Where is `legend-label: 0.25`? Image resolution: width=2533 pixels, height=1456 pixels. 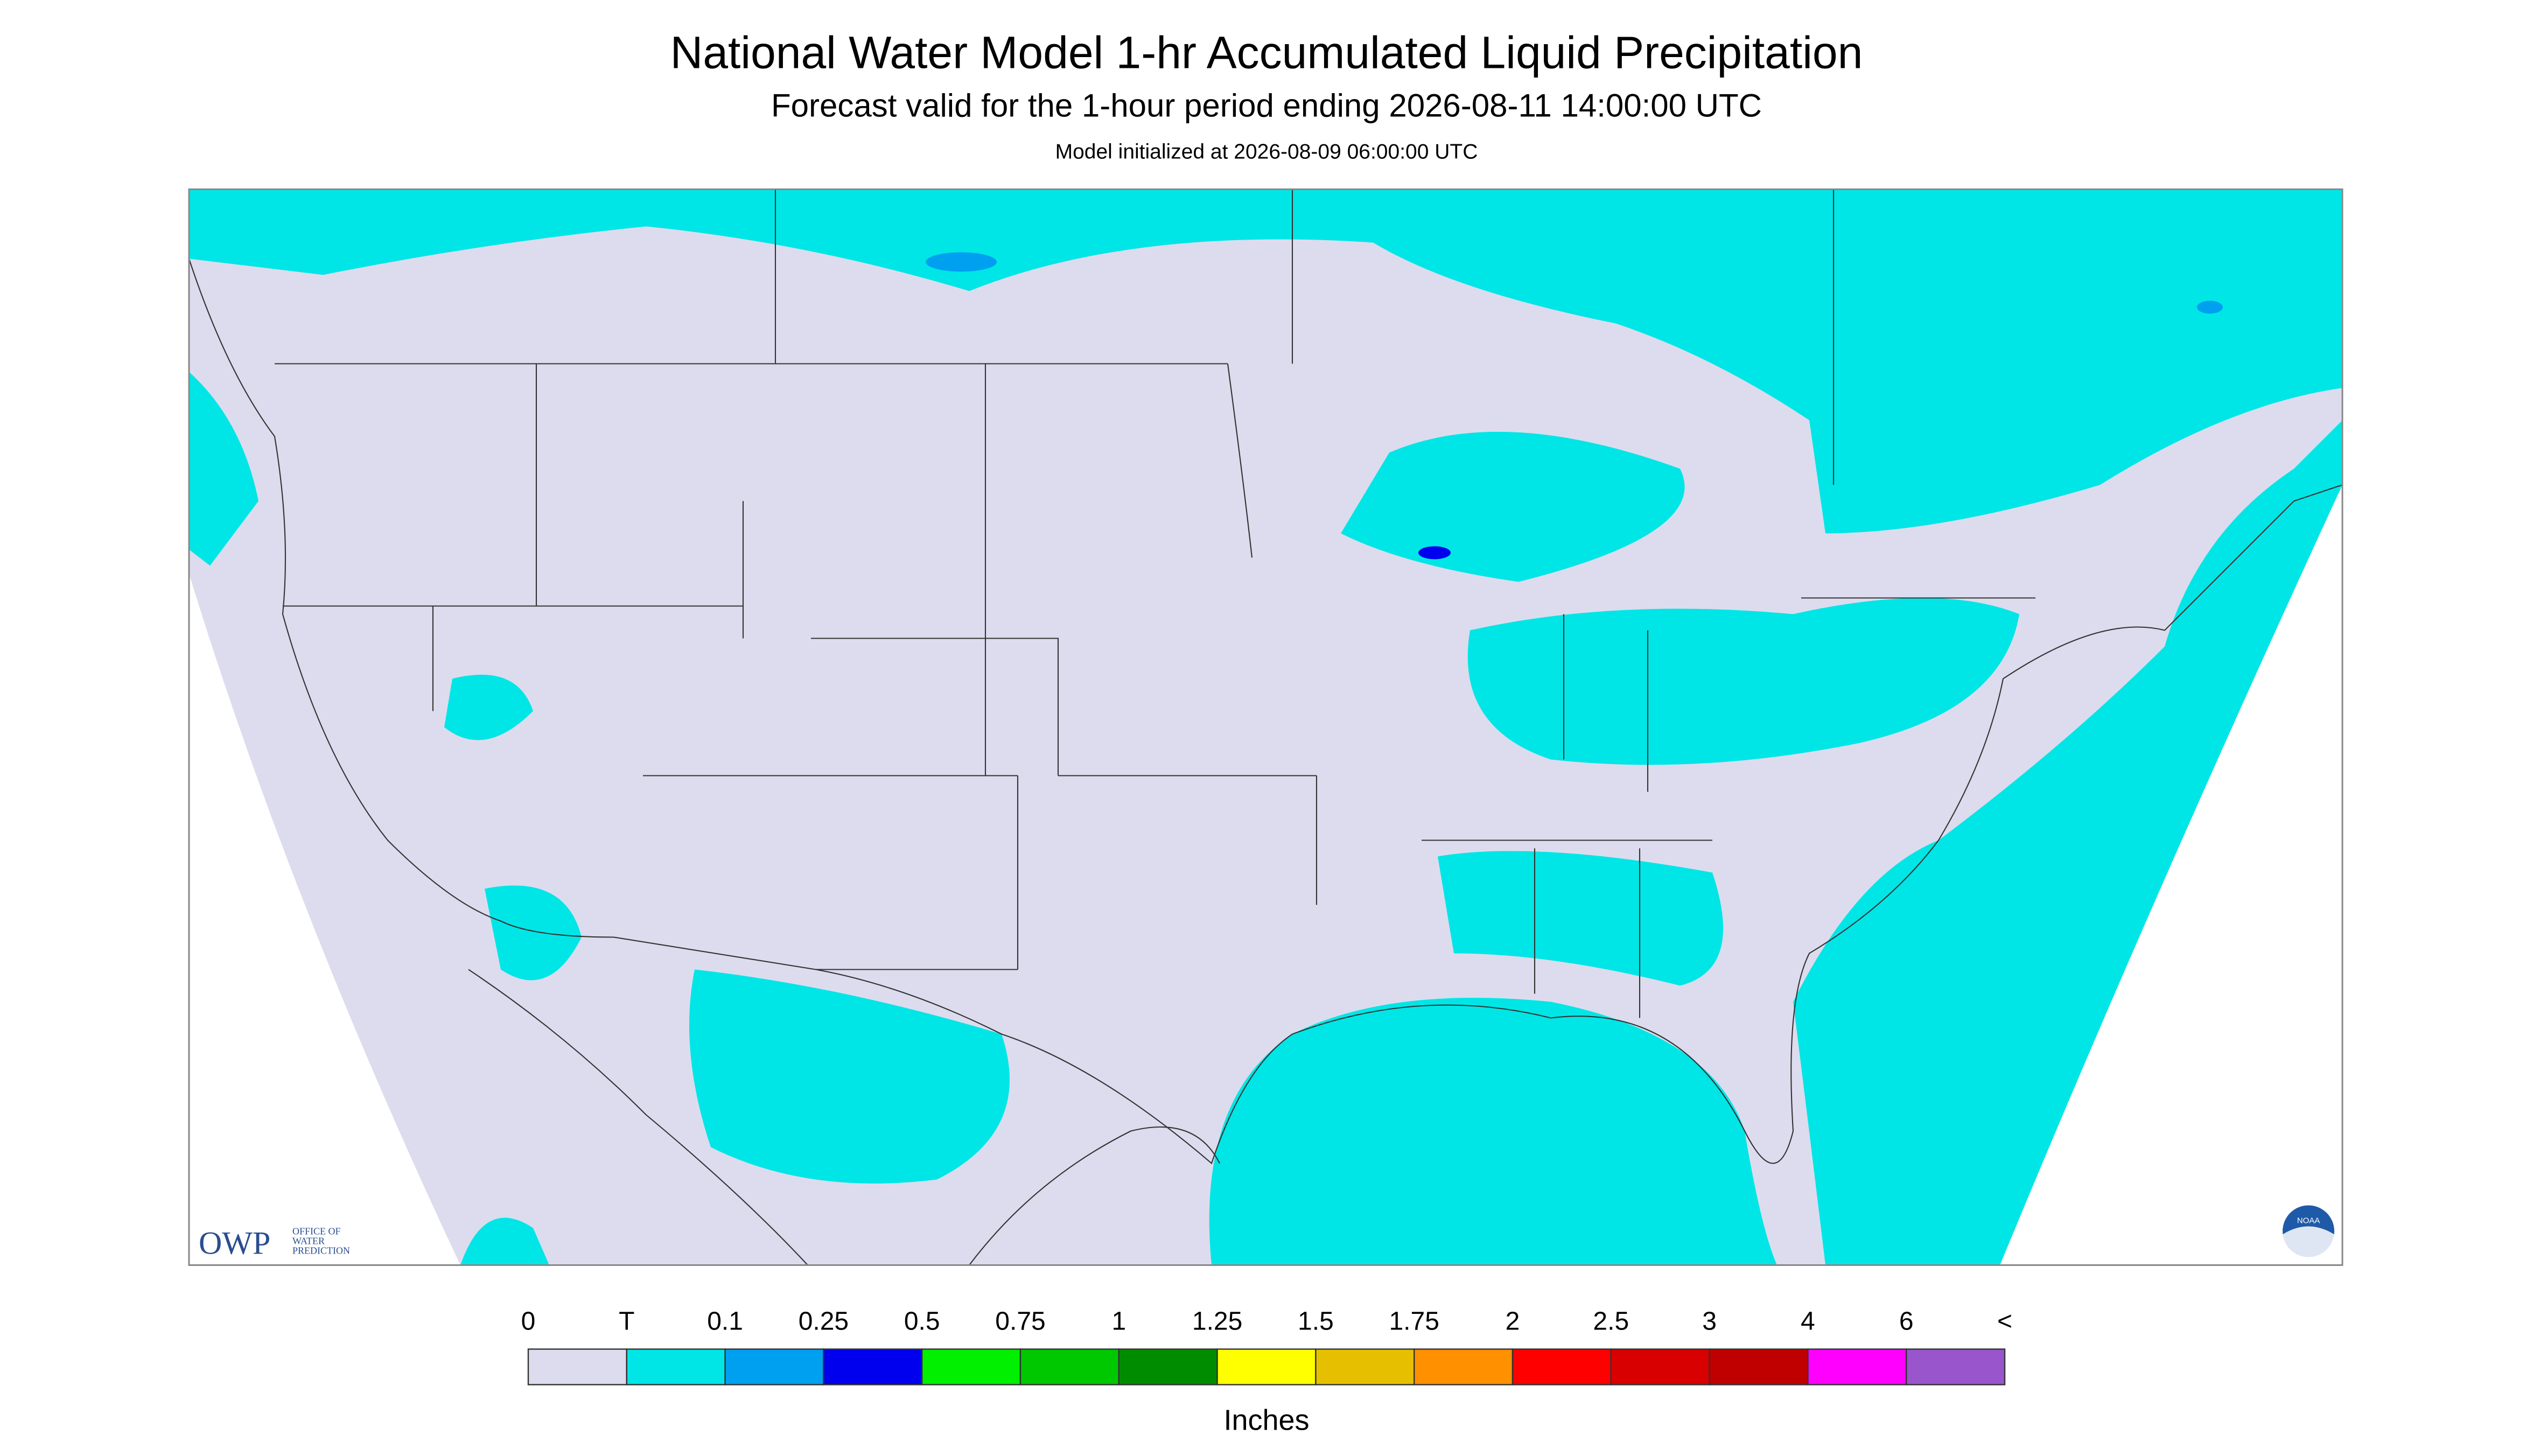 legend-label: 0.25 is located at coordinates (824, 1321).